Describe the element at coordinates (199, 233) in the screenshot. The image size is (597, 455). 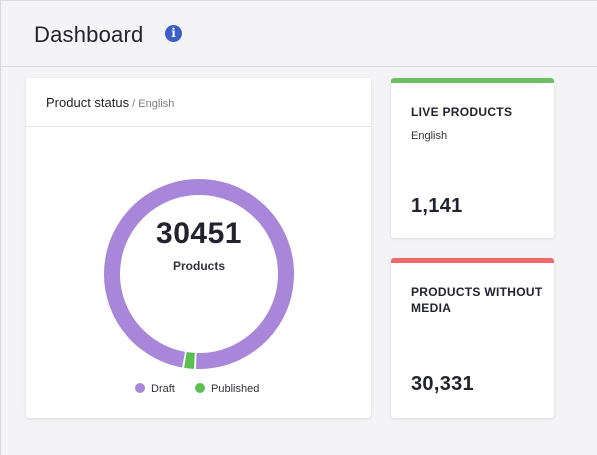
I see `donut-total-value: 30451` at that location.